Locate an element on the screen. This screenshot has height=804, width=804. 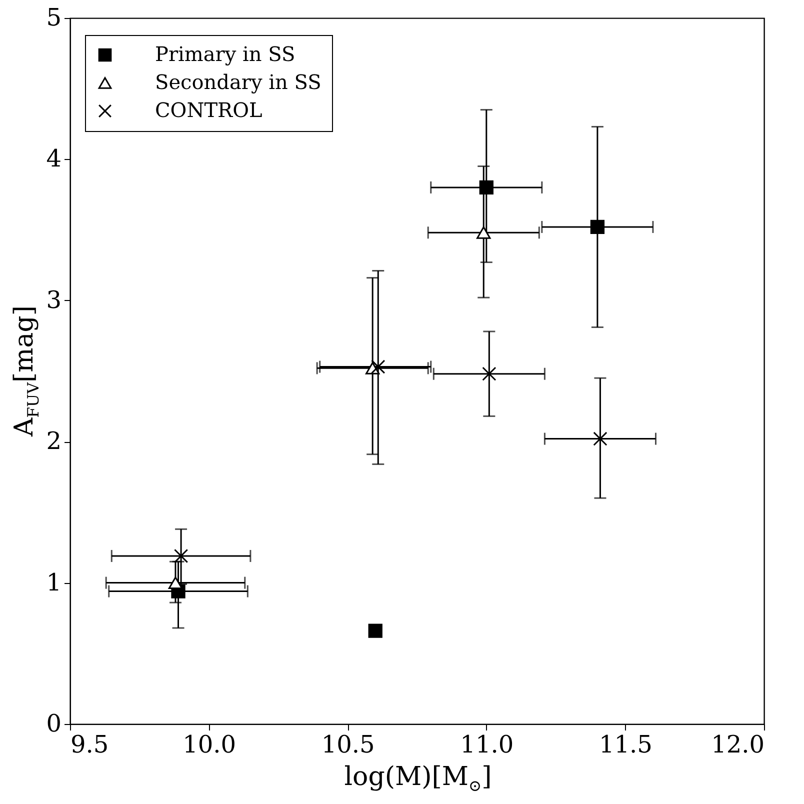
x-tick-label: 10.0 is located at coordinates (209, 744).